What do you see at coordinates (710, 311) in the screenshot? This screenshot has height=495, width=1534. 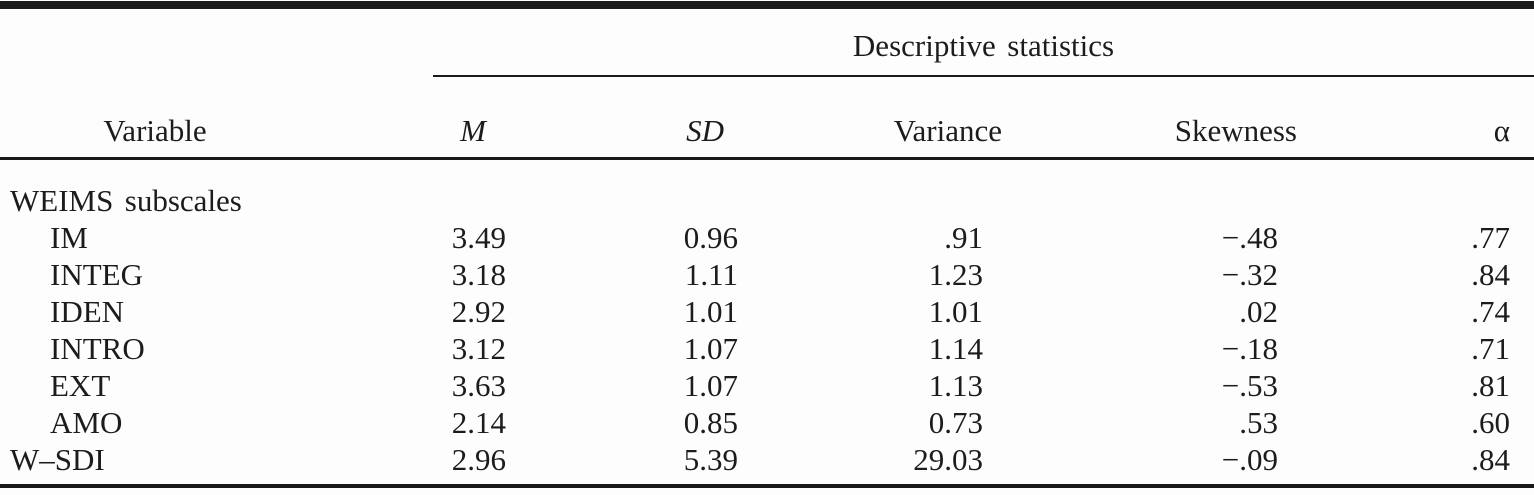 I see `cell-sd: 1.01` at bounding box center [710, 311].